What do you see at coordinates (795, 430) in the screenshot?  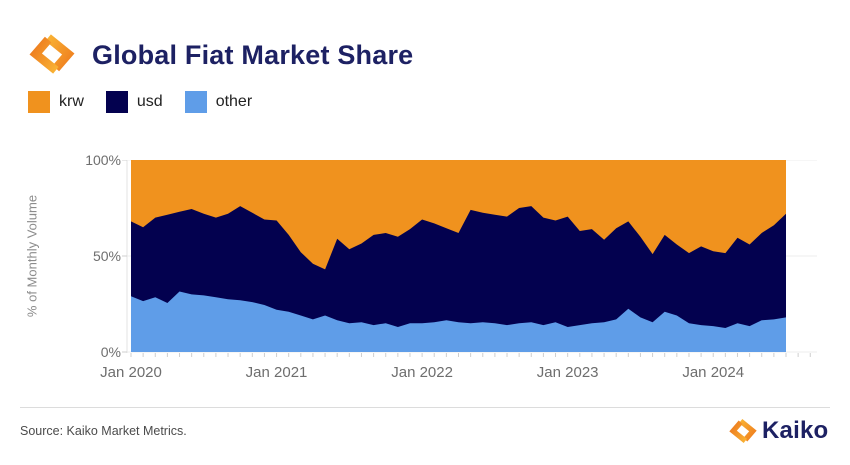 I see `brand-name: Kaiko` at bounding box center [795, 430].